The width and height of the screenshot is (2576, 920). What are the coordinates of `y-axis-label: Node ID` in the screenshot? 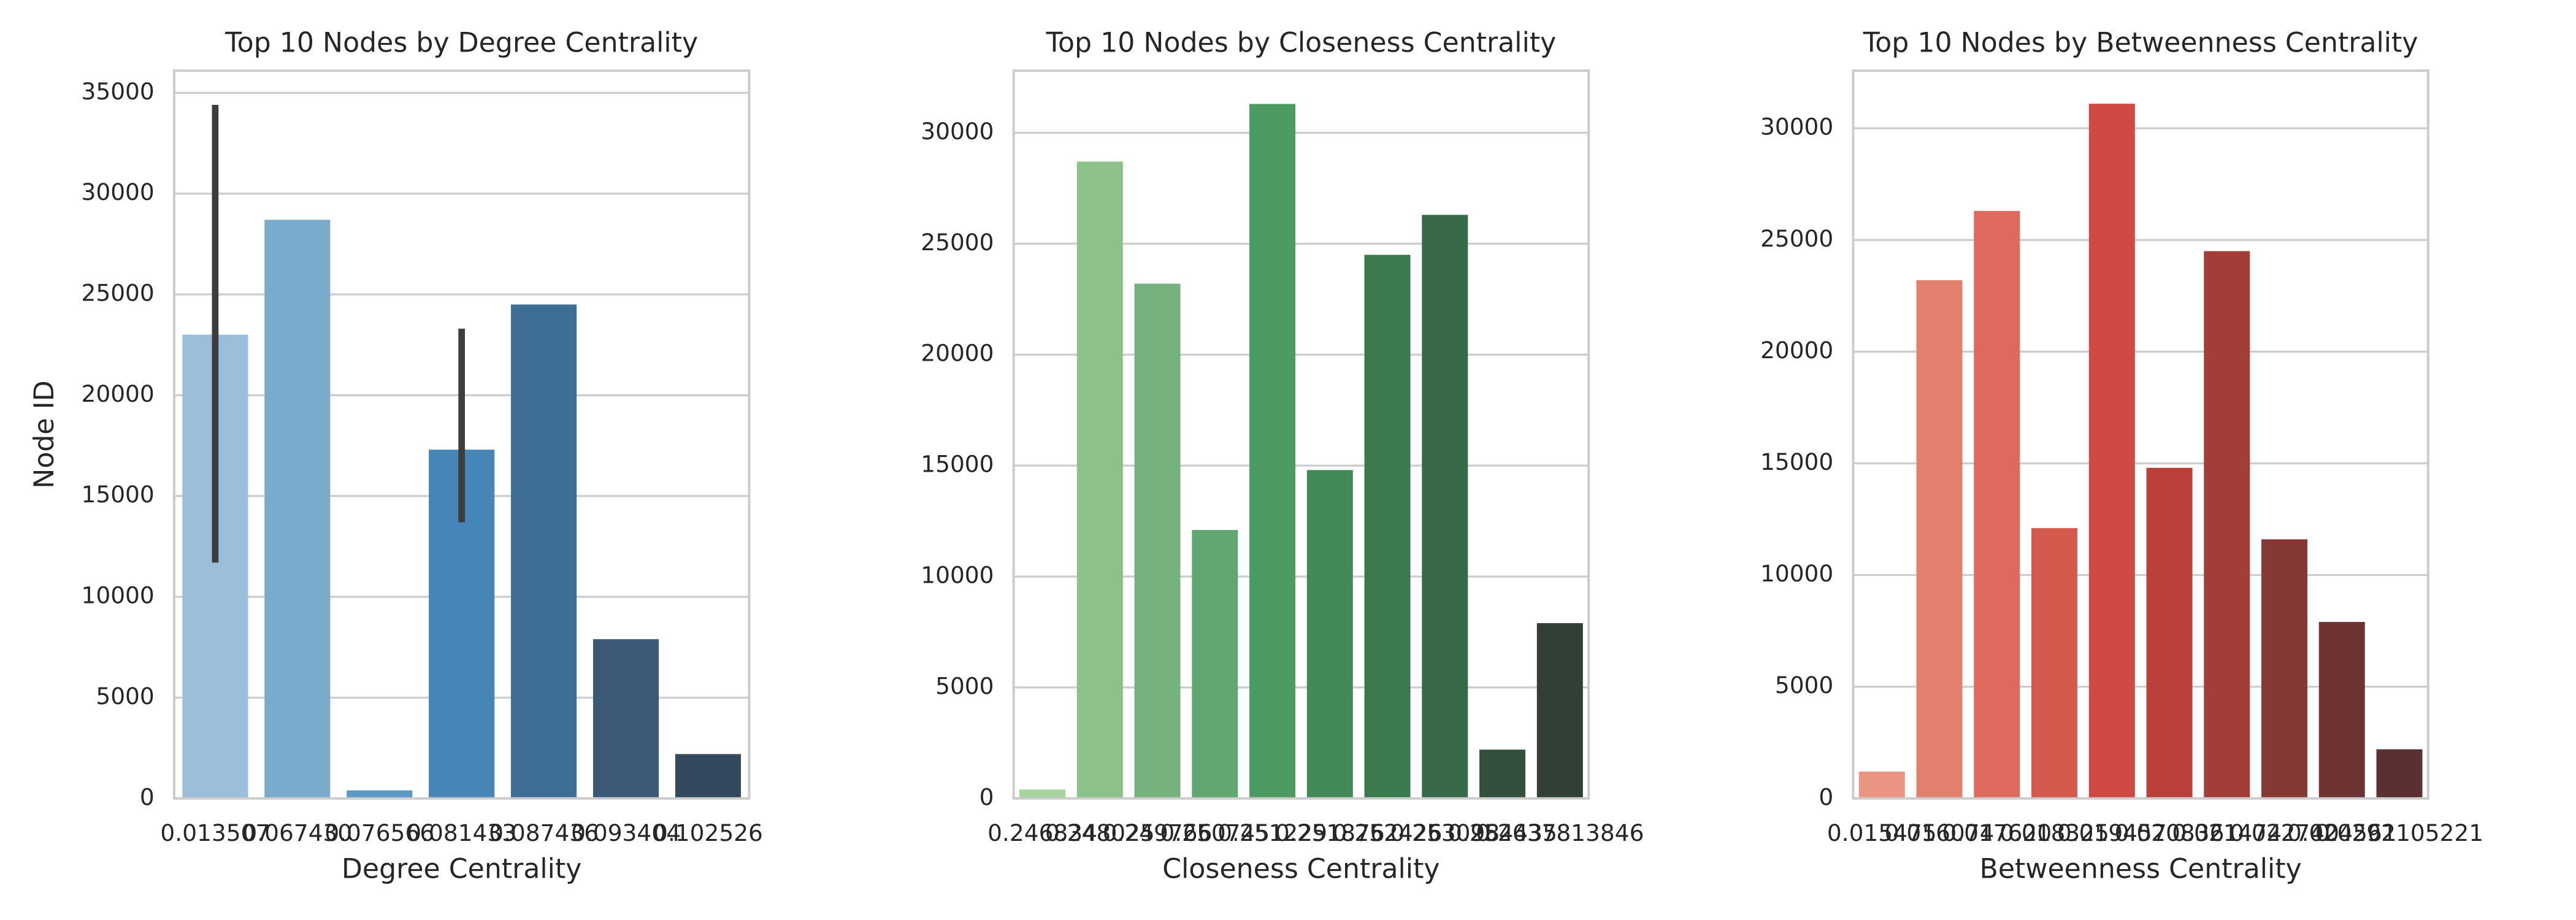 It's located at (44, 434).